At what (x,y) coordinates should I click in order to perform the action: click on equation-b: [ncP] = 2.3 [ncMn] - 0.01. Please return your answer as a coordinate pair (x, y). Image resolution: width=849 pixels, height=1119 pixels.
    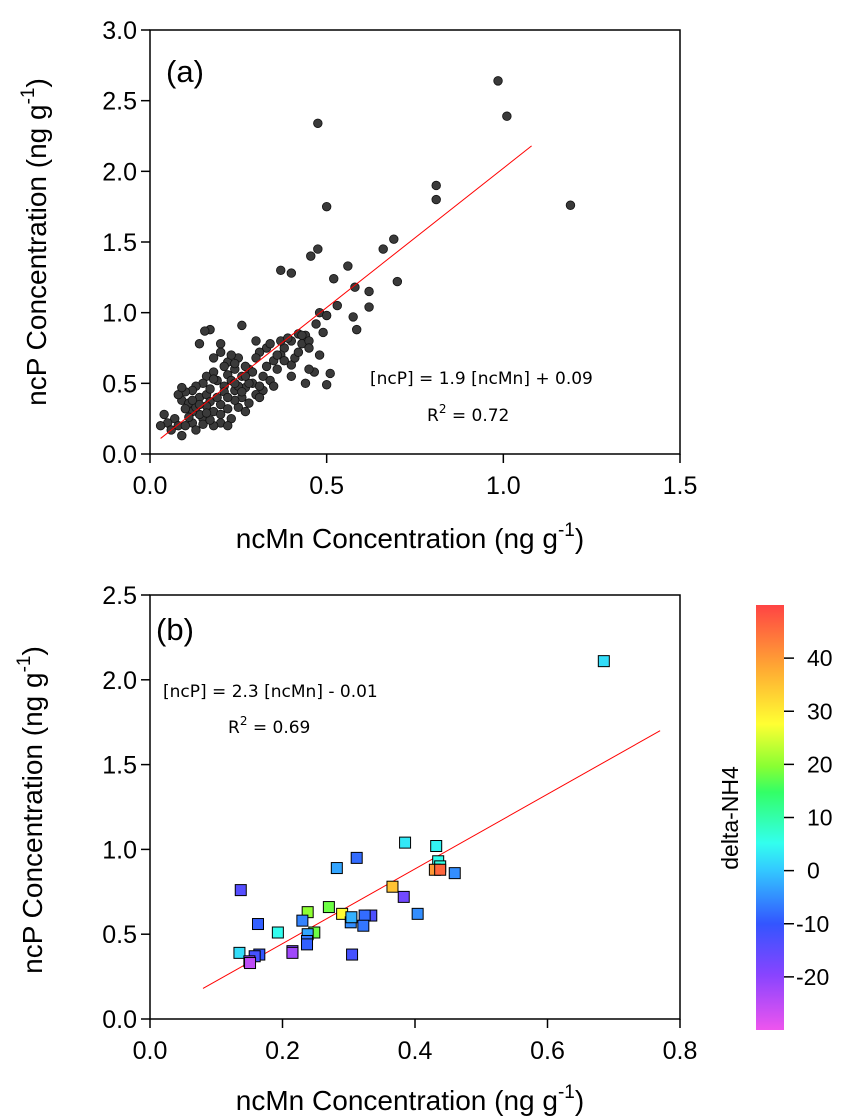
    Looking at the image, I should click on (270, 692).